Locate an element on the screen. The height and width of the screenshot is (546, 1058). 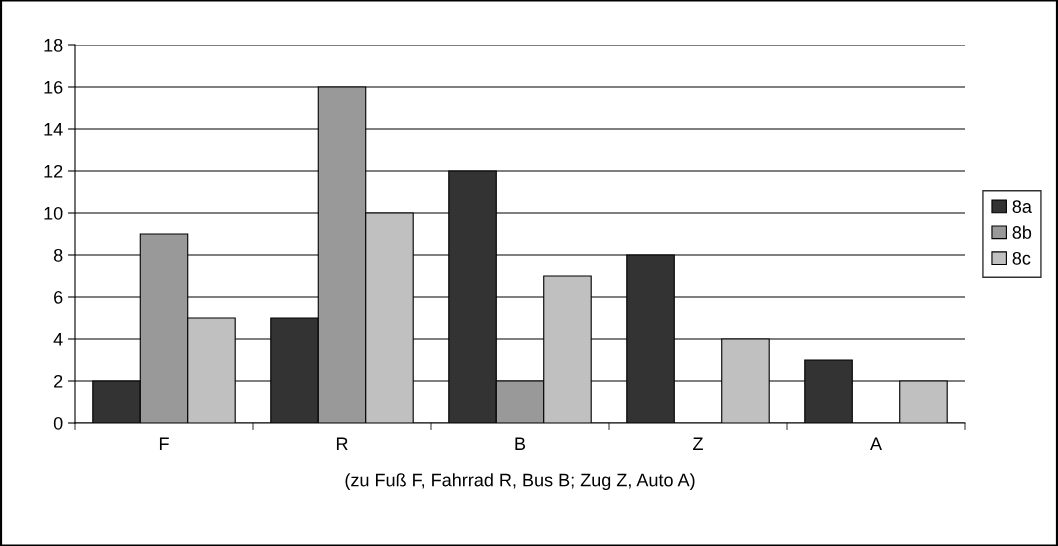
y-tick-label: 4 is located at coordinates (58, 339).